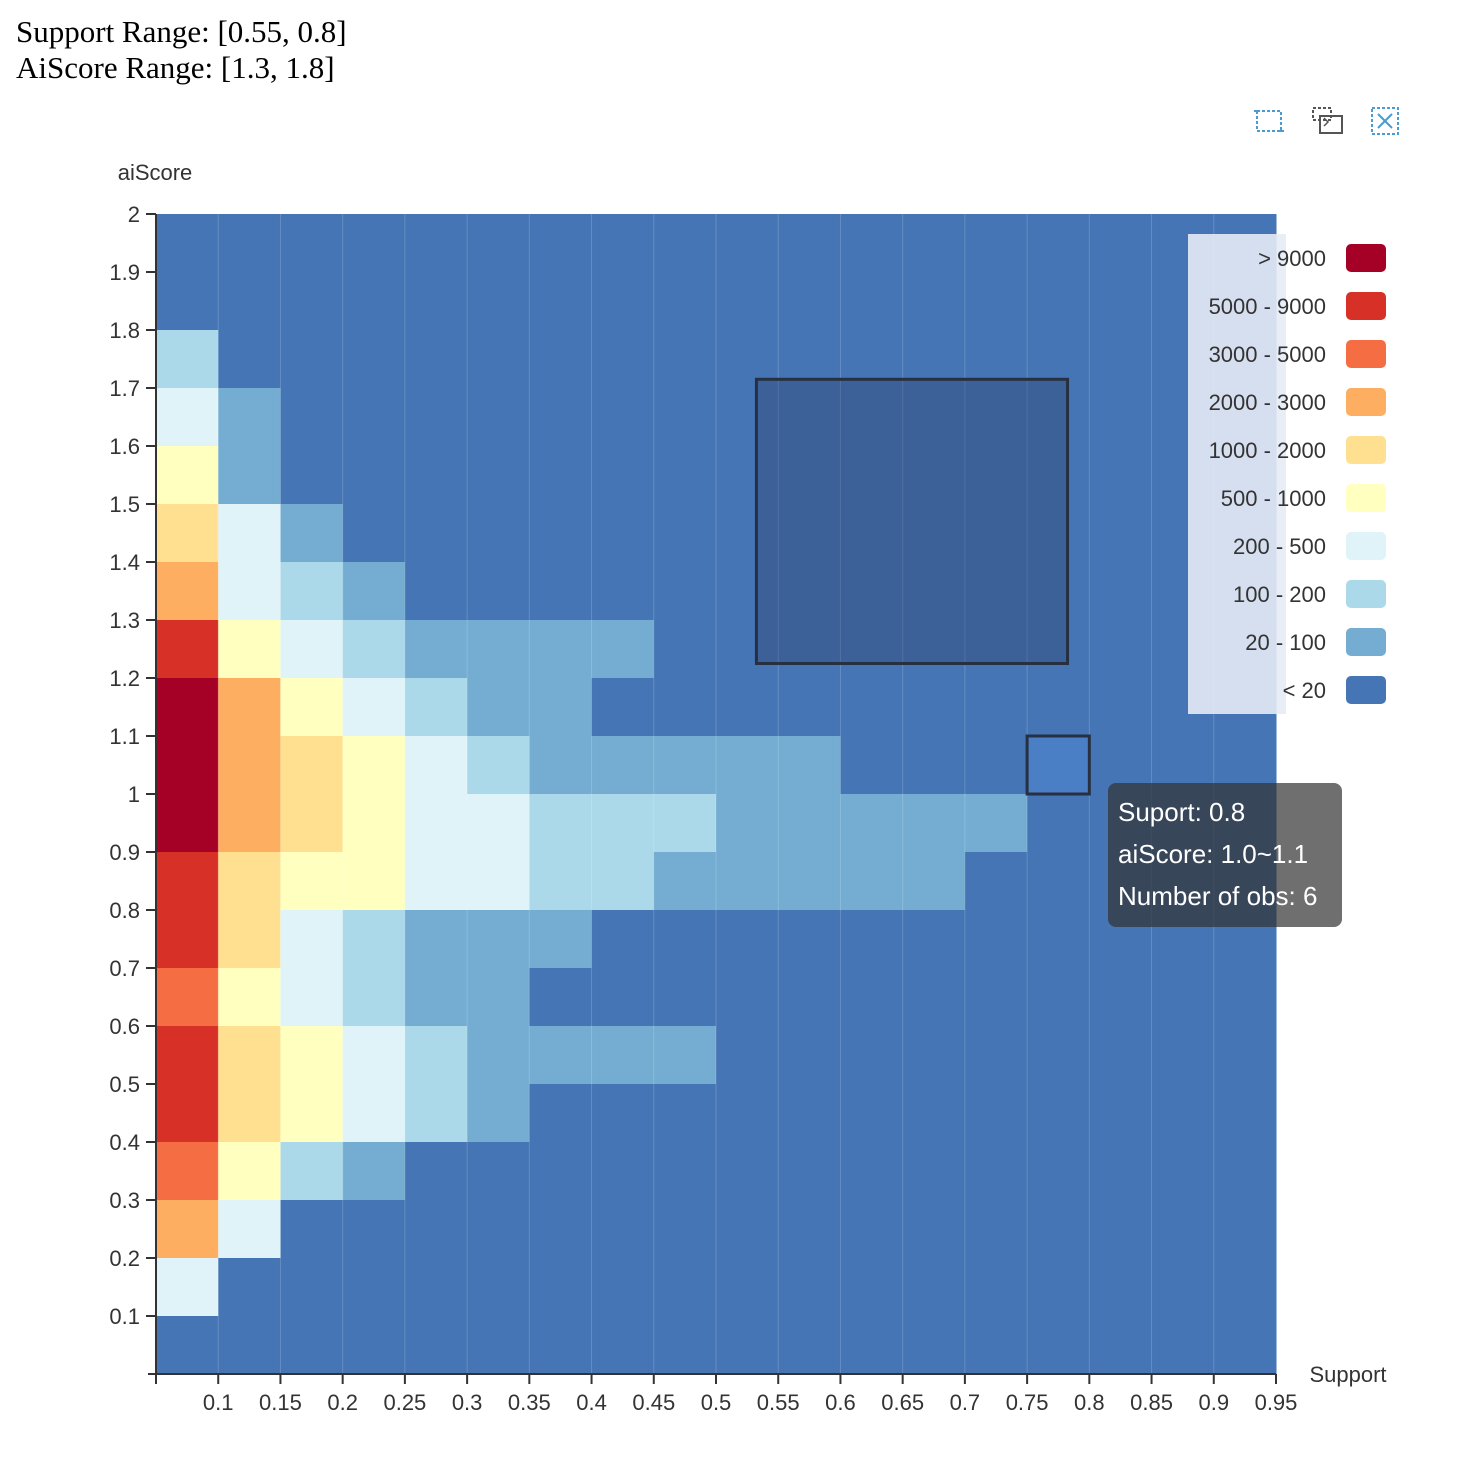 Image resolution: width=1474 pixels, height=1474 pixels. I want to click on zoom-reset-icon, so click(1327, 121).